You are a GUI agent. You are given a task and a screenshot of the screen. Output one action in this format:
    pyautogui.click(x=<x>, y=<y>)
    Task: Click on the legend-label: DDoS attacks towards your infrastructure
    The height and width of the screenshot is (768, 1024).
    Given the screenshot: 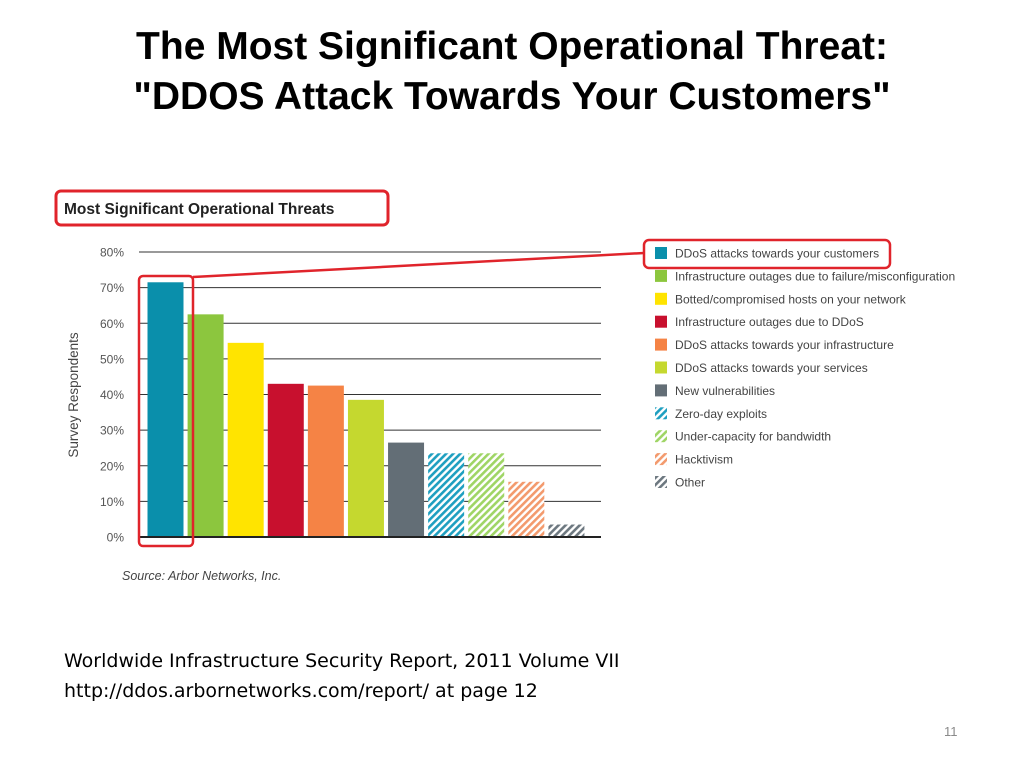 What is the action you would take?
    pyautogui.click(x=784, y=345)
    